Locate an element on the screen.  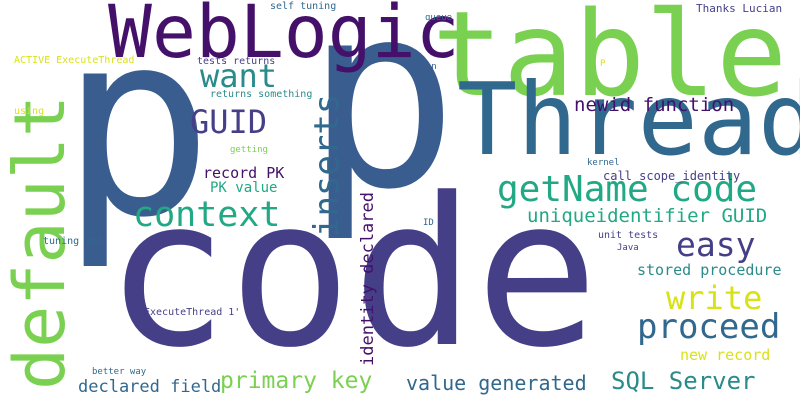
word-queue: queue is located at coordinates (439, 18).